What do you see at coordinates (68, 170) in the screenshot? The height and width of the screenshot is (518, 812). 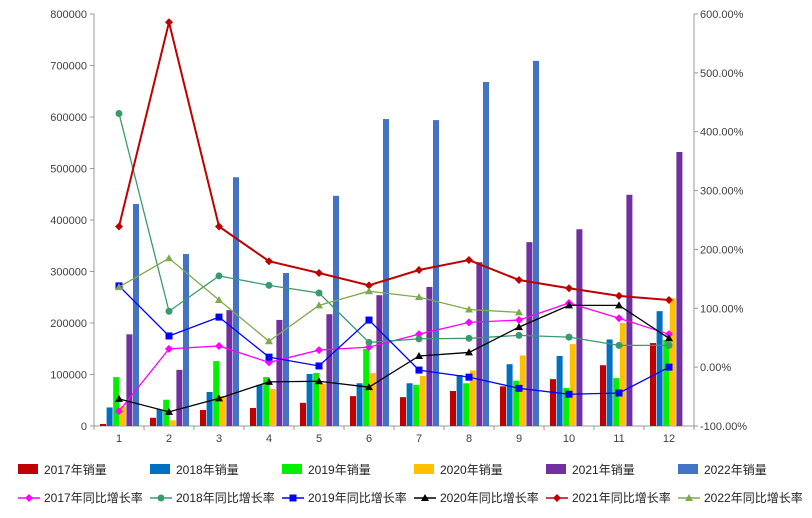 I see `left-tick-label: 500000` at bounding box center [68, 170].